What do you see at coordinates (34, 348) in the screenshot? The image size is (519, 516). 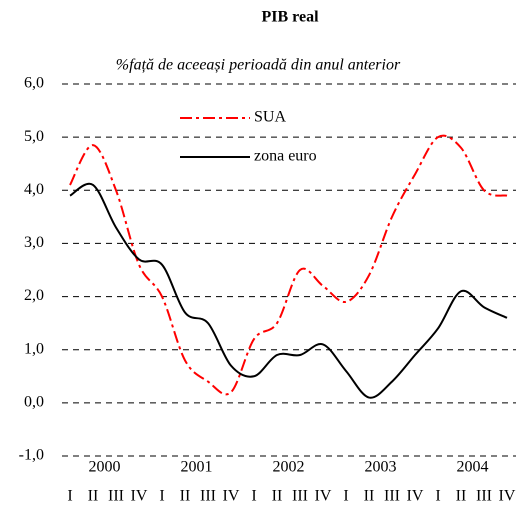 I see `y-tick-label: 1,0` at bounding box center [34, 348].